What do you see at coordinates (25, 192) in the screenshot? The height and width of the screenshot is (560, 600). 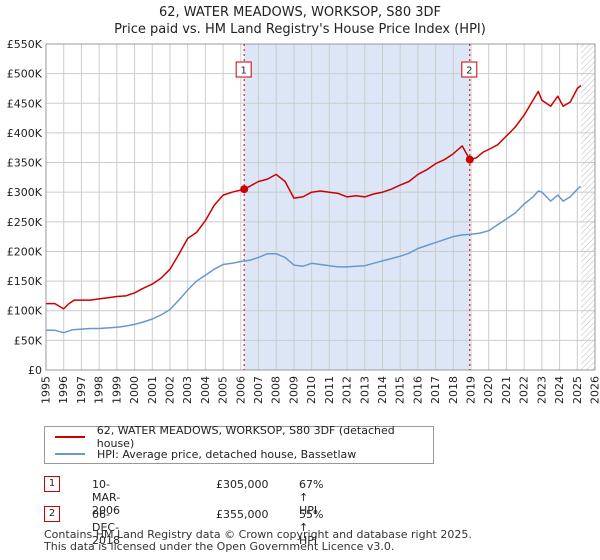 I see `y-tick-label: £300K` at bounding box center [25, 192].